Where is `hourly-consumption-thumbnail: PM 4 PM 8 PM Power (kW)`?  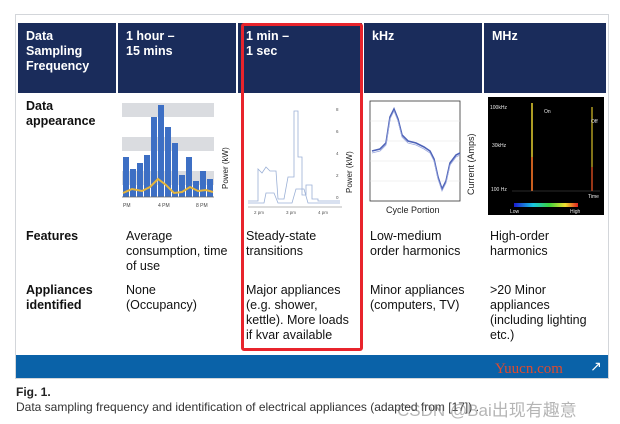 hourly-consumption-thumbnail: PM 4 PM 8 PM Power (kW) is located at coordinates (177, 156).